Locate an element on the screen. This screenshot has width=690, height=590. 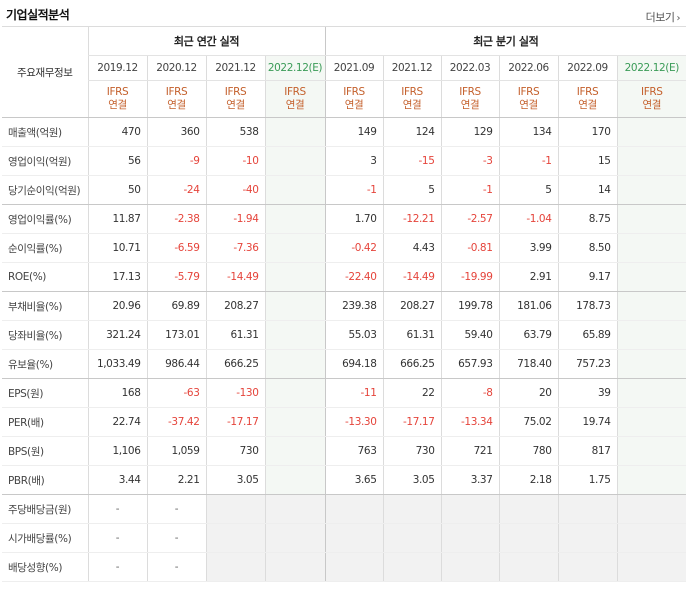
annual-value-cell: -7.36 is located at coordinates (235, 248).